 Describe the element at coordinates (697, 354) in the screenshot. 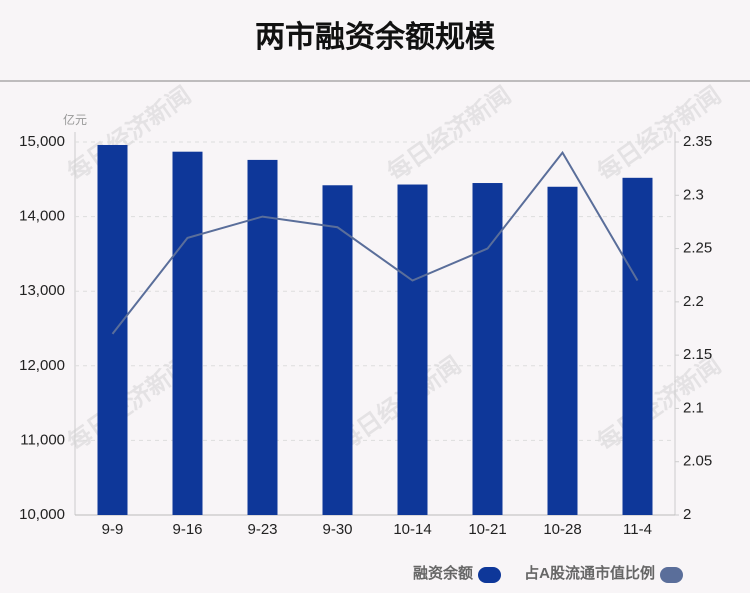

I see `y2-tick-label: 2.15` at that location.